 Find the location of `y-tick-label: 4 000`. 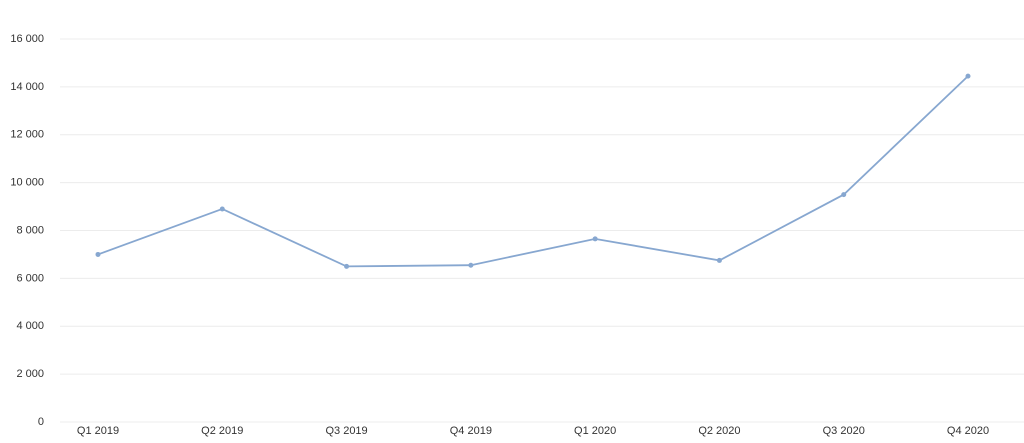

y-tick-label: 4 000 is located at coordinates (30, 326).